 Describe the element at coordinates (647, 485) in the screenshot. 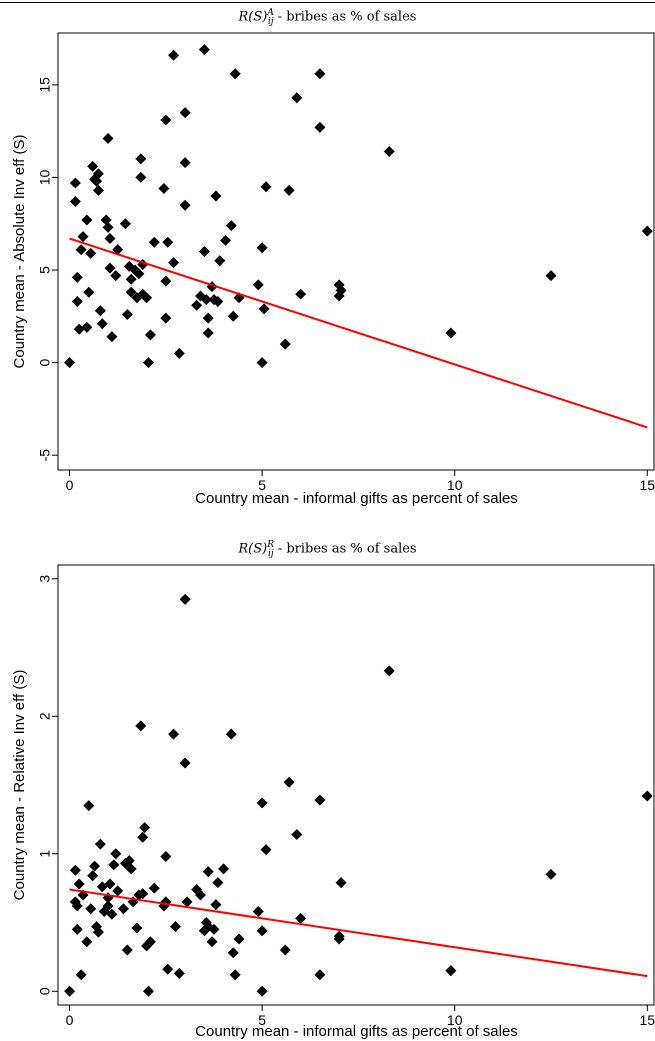

I see `x-tick-label: 15` at that location.